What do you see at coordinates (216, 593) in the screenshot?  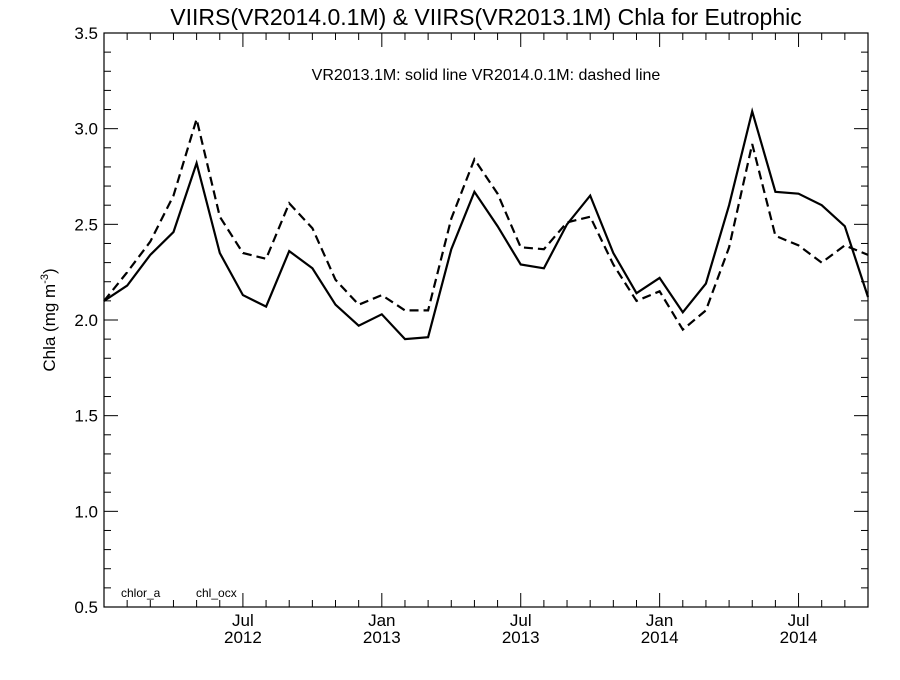 I see `corner-label-chl-ocx: chl_ocx` at bounding box center [216, 593].